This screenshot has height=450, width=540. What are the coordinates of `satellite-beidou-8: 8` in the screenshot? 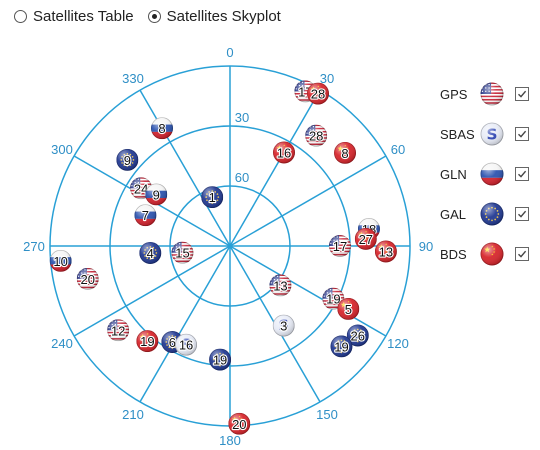 It's located at (345, 152).